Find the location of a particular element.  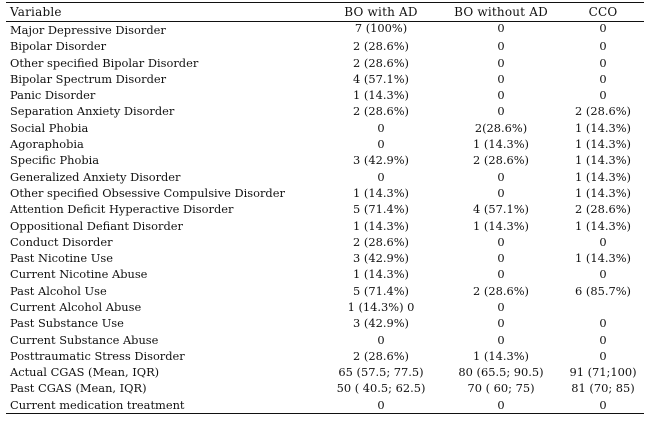

cell-variable: Other specified Bipolar Disorder is located at coordinates (104, 62).